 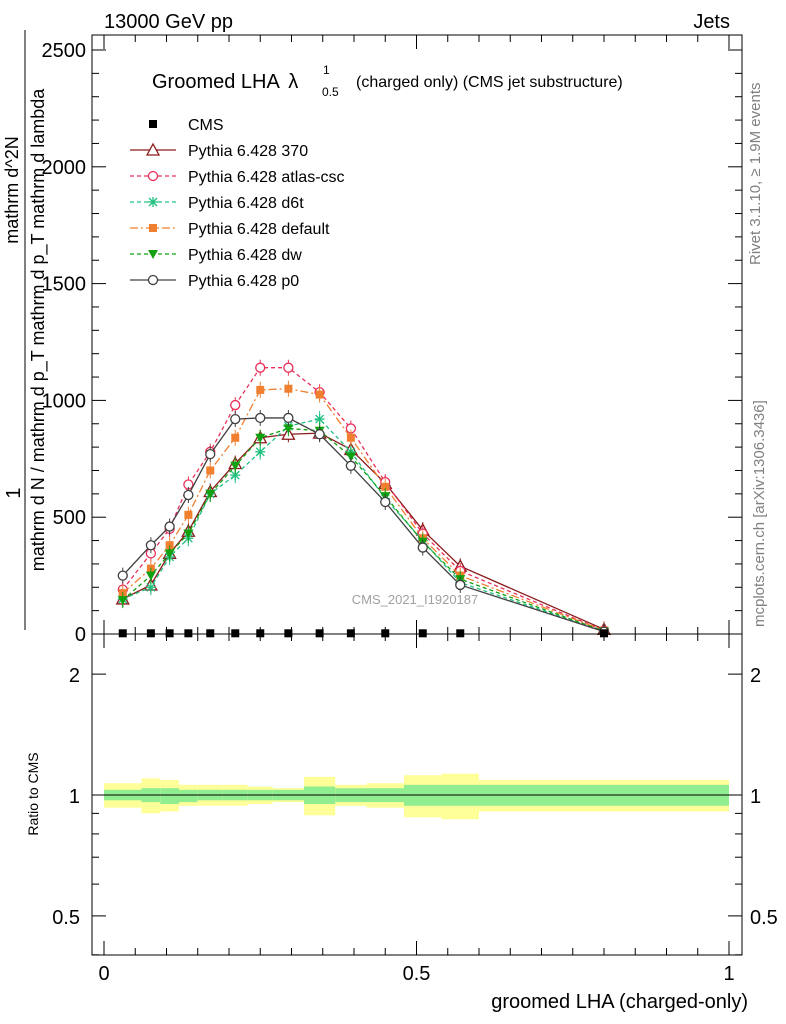 What do you see at coordinates (69, 518) in the screenshot?
I see `main-y-tick-label: 500` at bounding box center [69, 518].